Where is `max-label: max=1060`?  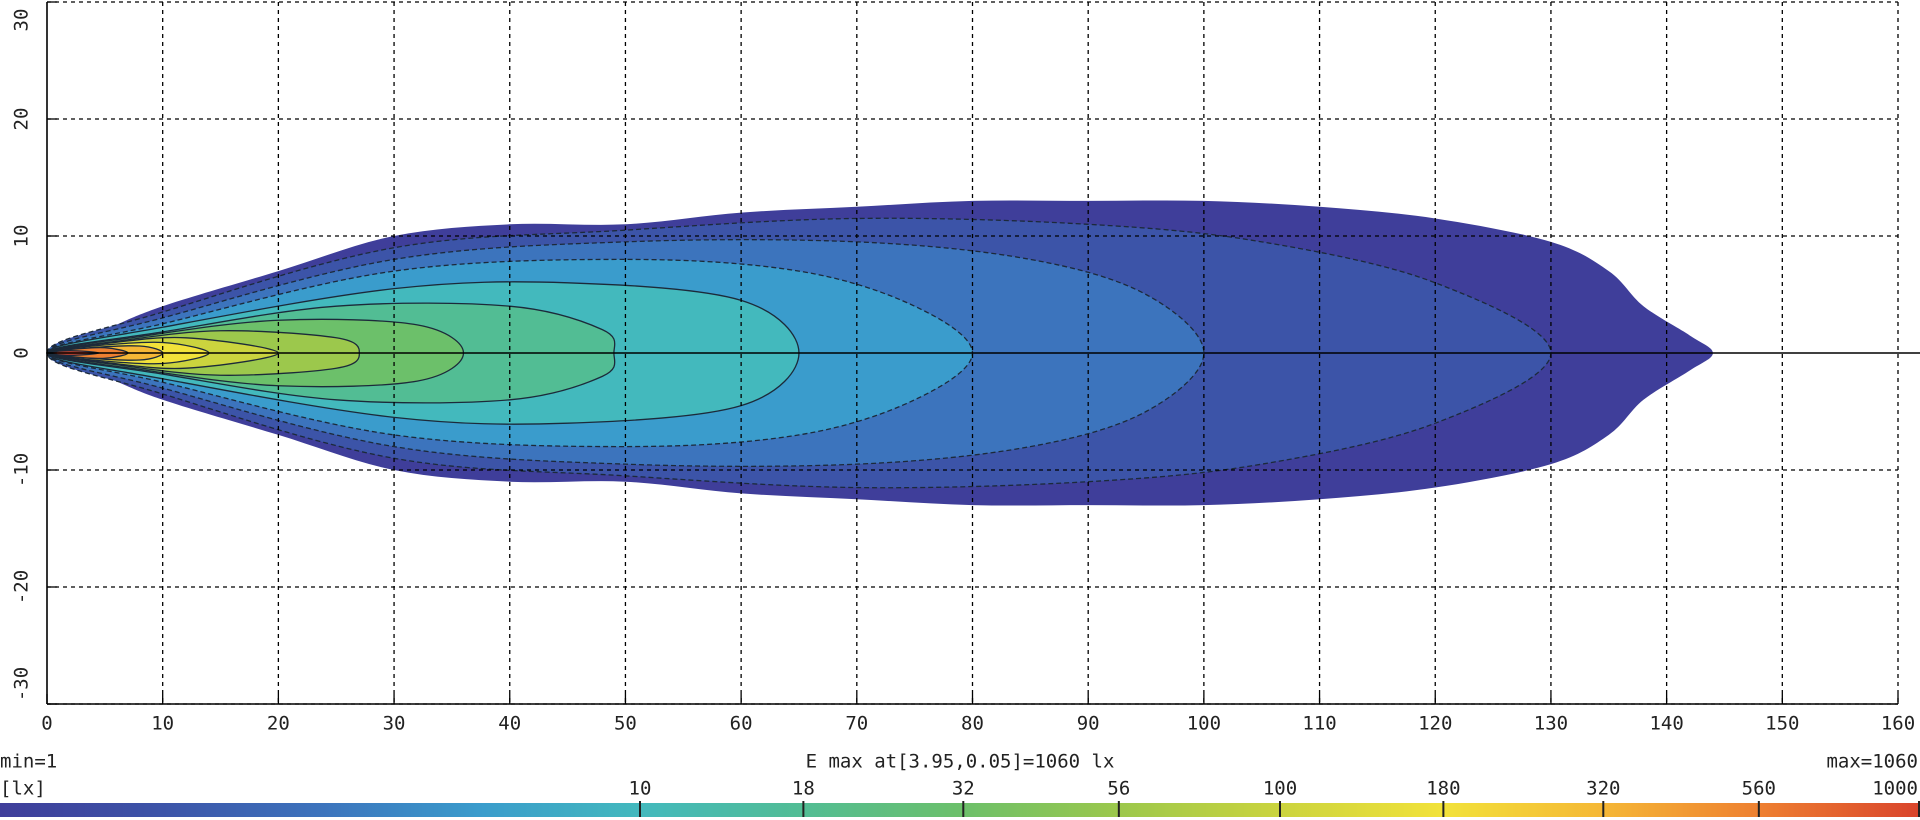 max-label: max=1060 is located at coordinates (1872, 762).